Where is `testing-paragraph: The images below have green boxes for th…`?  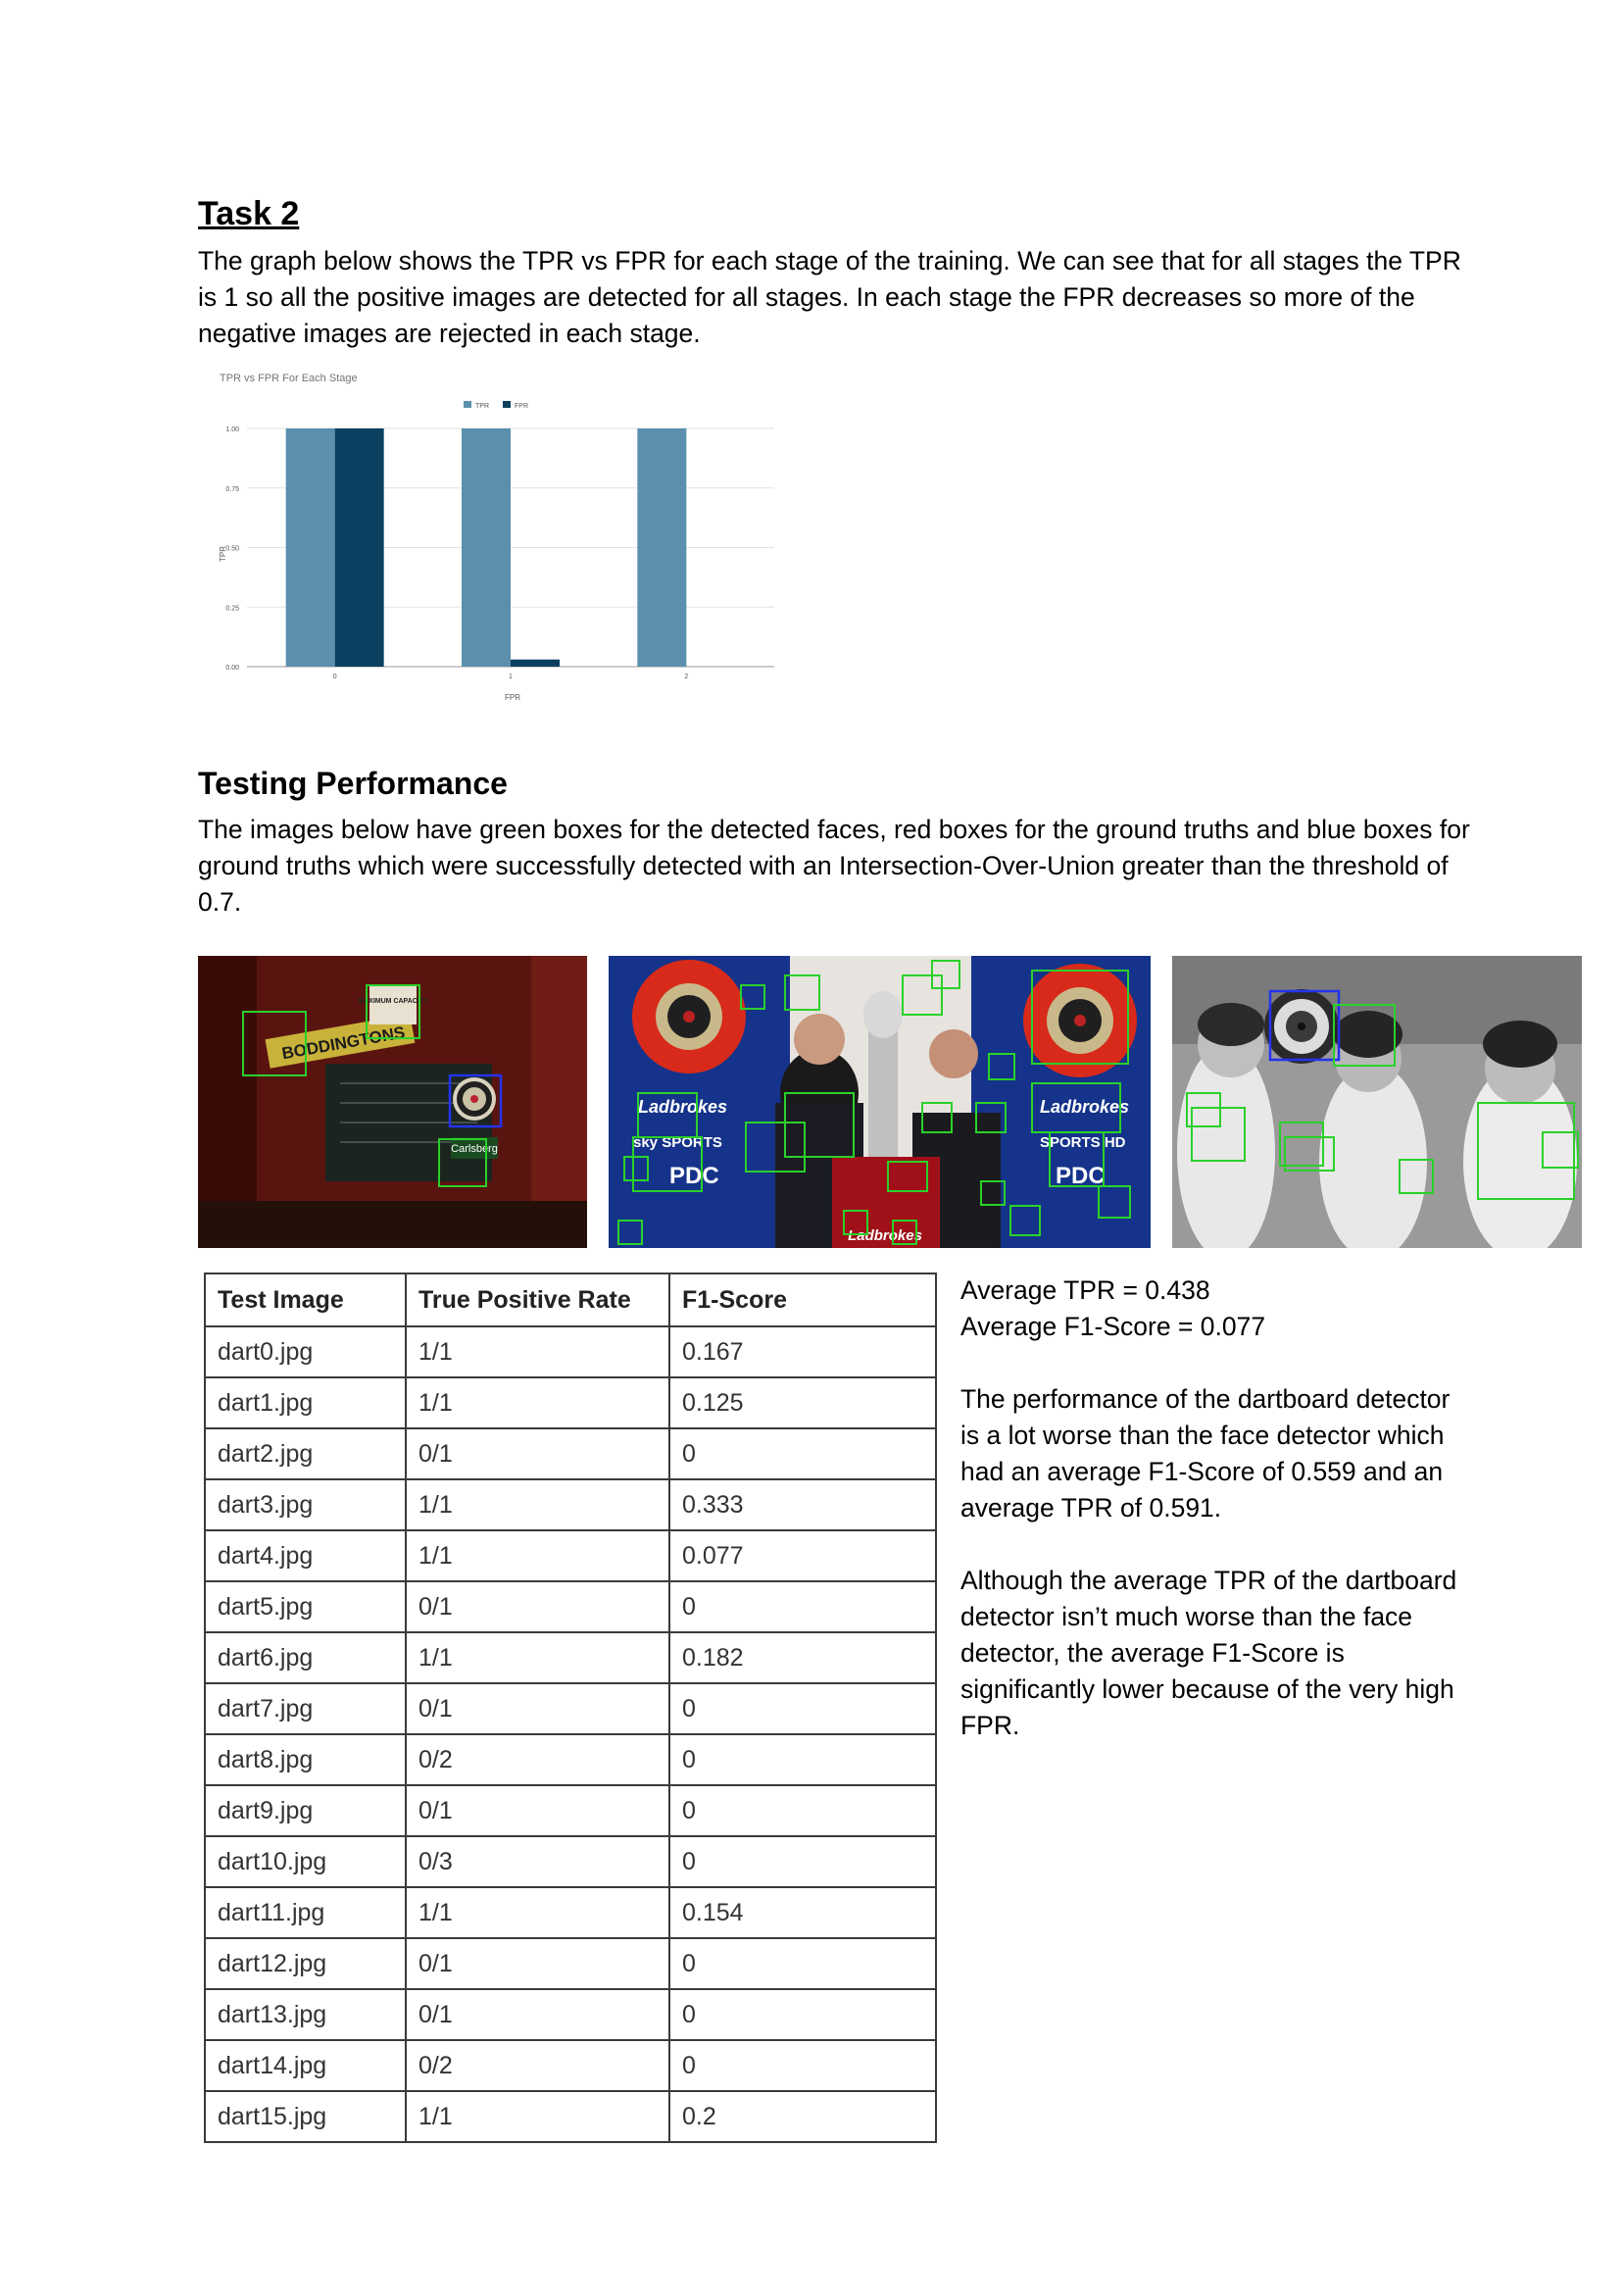 testing-paragraph: The images below have green boxes for th… is located at coordinates (834, 866).